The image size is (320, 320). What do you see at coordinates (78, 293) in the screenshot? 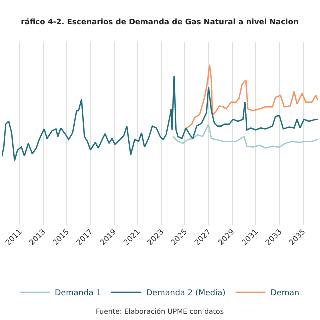
I see `legend-label: Demanda 1` at bounding box center [78, 293].